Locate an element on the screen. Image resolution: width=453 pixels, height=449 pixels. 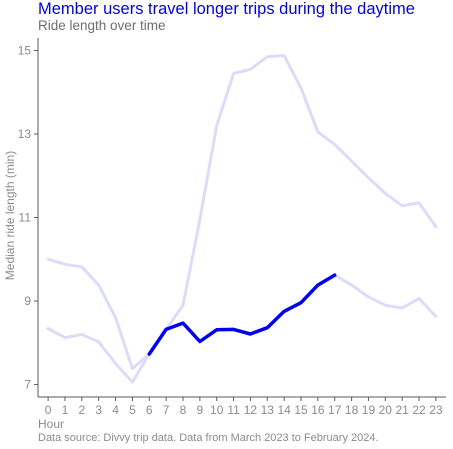
y-axis-ticks: 7 9 11 13 15 is located at coordinates (28, 217).